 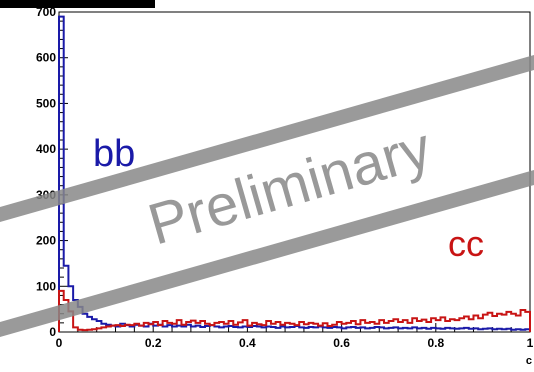 I want to click on y-tick-label: 100, so click(x=46, y=286).